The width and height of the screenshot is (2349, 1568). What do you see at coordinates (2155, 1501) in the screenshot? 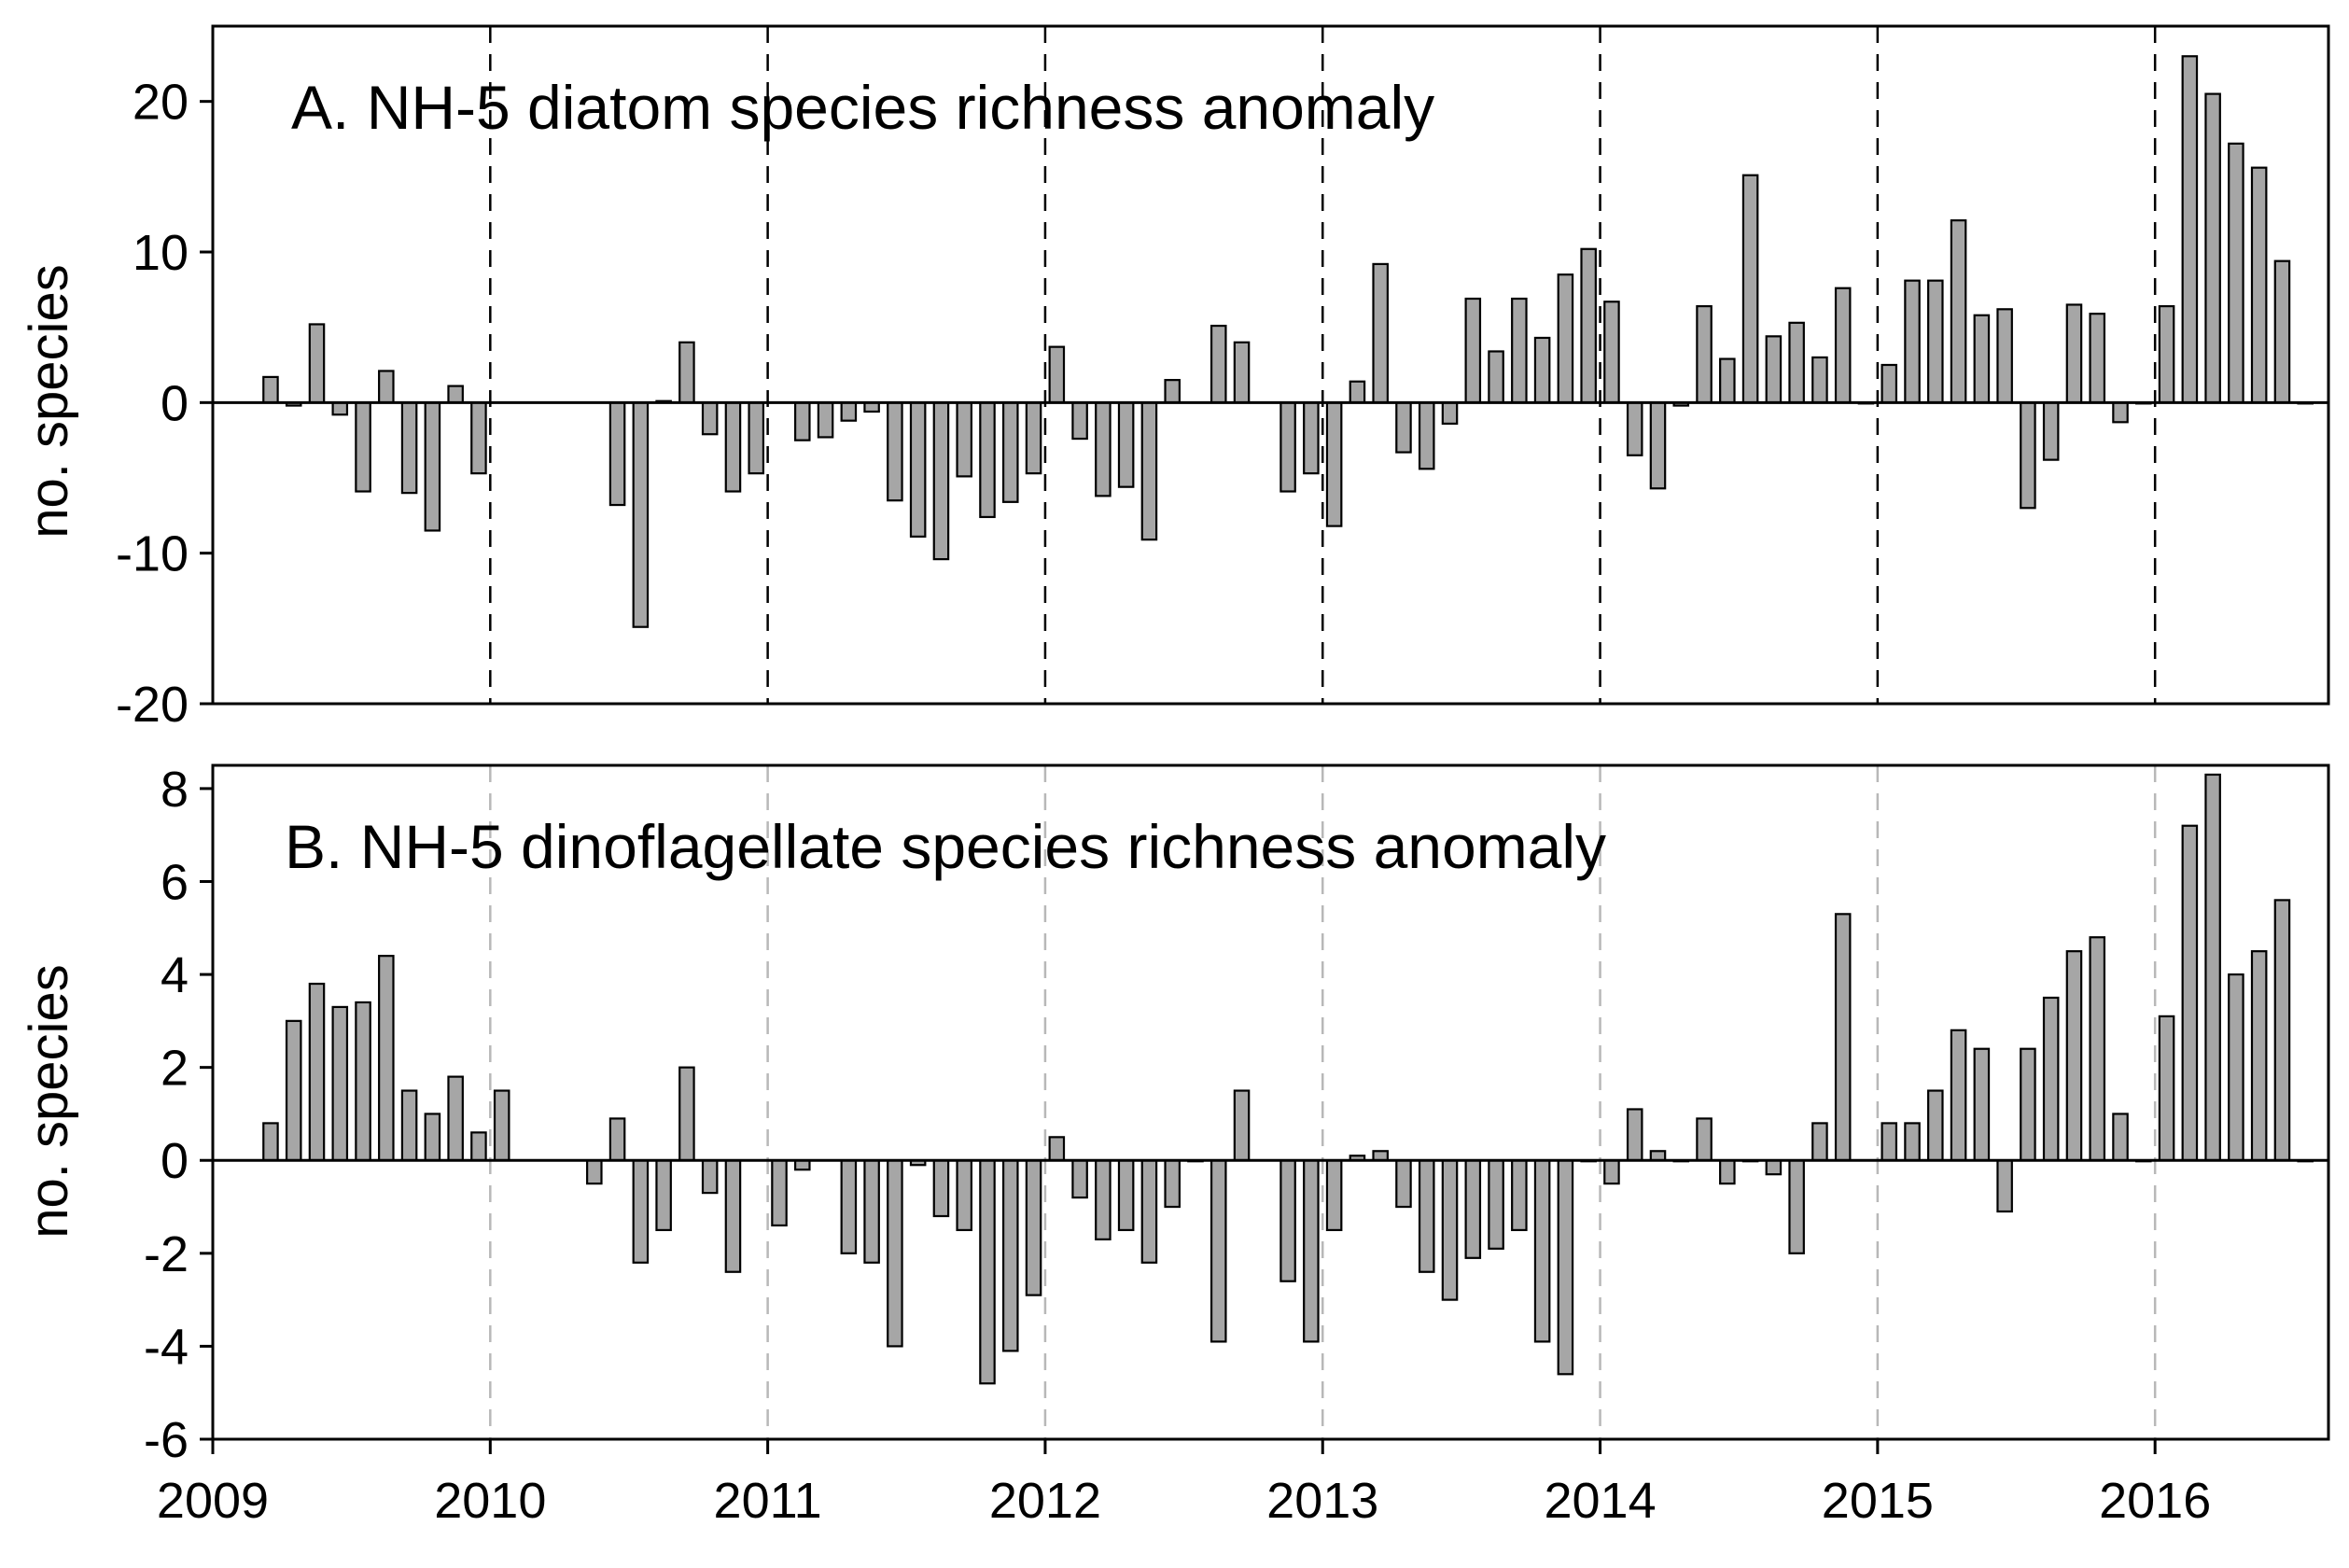
I see `x-tick-label: 2016` at bounding box center [2155, 1501].